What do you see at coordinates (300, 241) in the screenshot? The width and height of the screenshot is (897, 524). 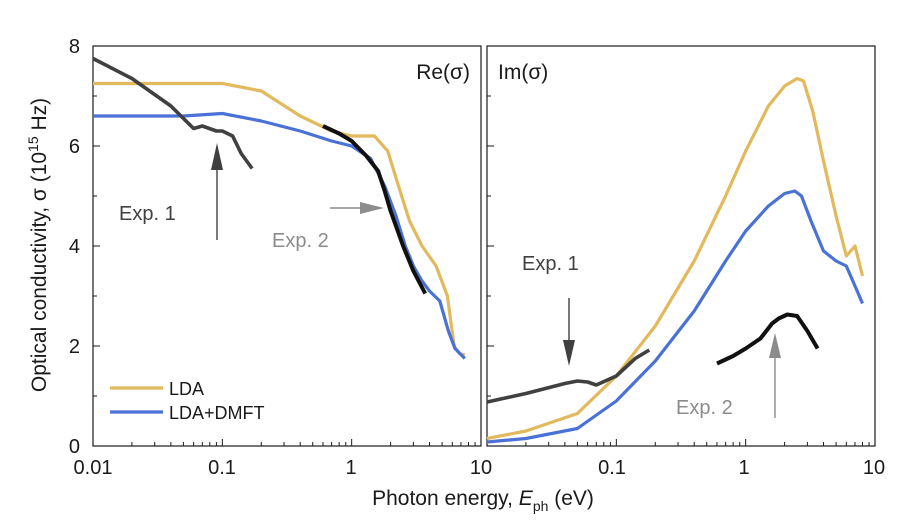 I see `re-exp2-label: Exp. 2` at bounding box center [300, 241].